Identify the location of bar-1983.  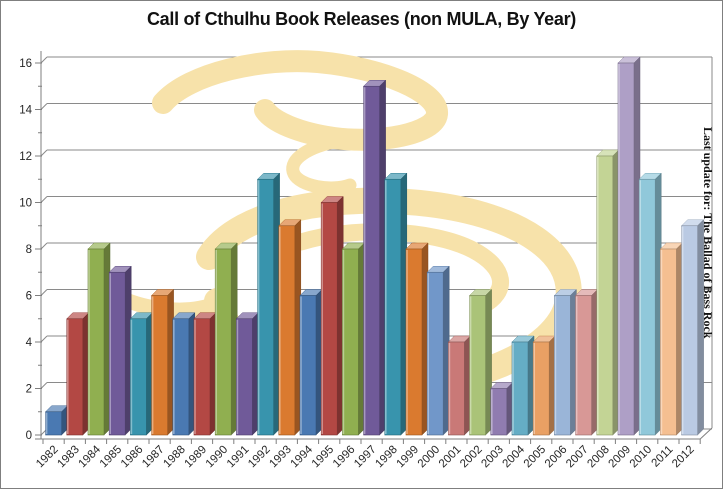
(78, 374).